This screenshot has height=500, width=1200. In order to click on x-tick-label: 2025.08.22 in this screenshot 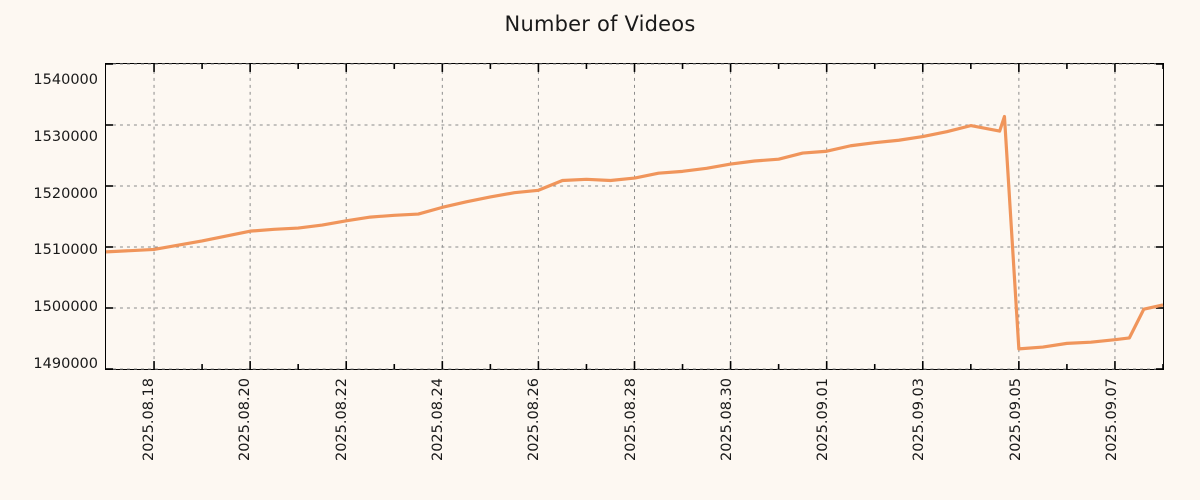, I will do `click(341, 420)`.